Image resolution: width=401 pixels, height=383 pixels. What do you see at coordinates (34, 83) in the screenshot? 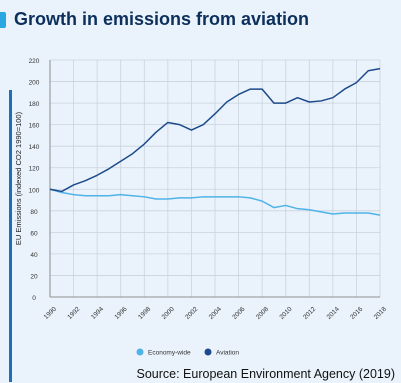
I see `y-tick-label: 200` at bounding box center [34, 83].